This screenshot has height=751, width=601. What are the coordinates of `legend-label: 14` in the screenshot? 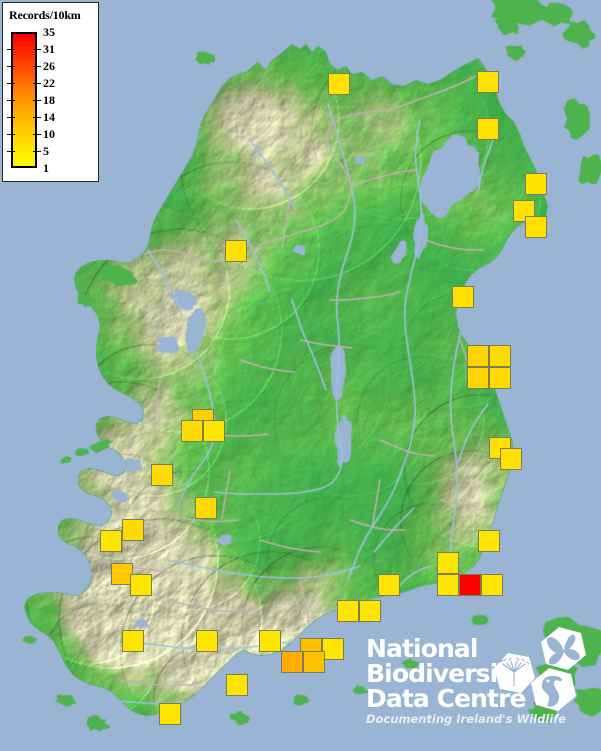 It's located at (49, 117).